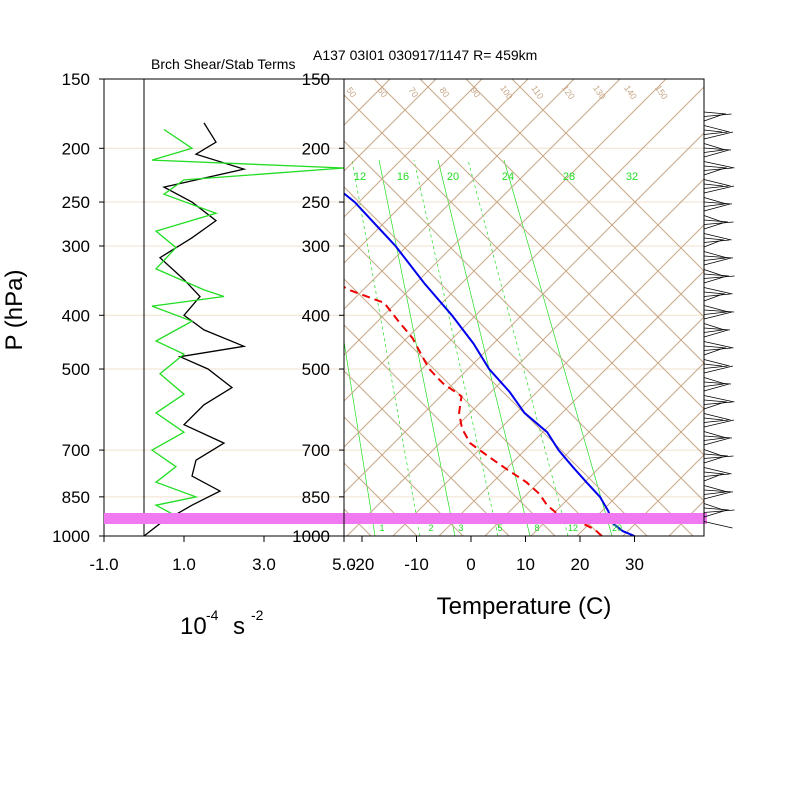 This screenshot has width=800, height=800. I want to click on wind-barbs, so click(719, 320).